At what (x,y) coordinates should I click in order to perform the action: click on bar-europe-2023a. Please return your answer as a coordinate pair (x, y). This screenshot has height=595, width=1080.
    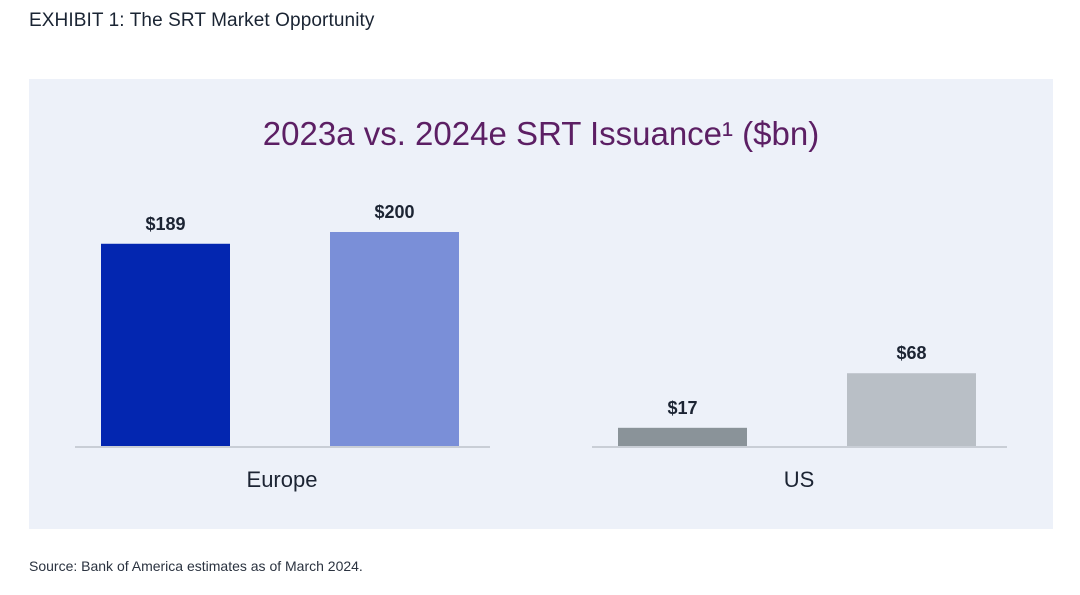
    Looking at the image, I should click on (165, 344).